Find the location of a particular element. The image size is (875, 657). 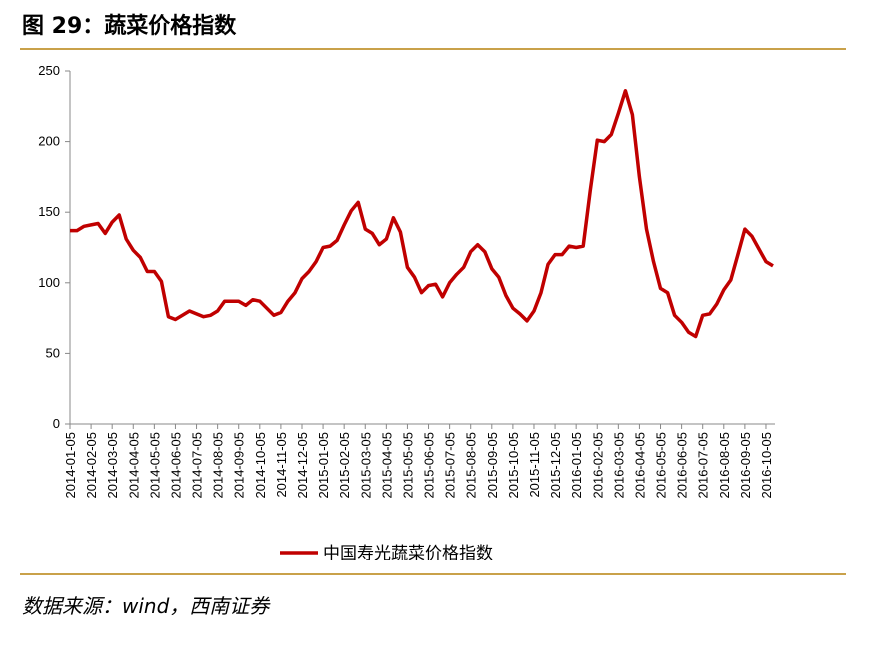

bottom-rule is located at coordinates (433, 574).